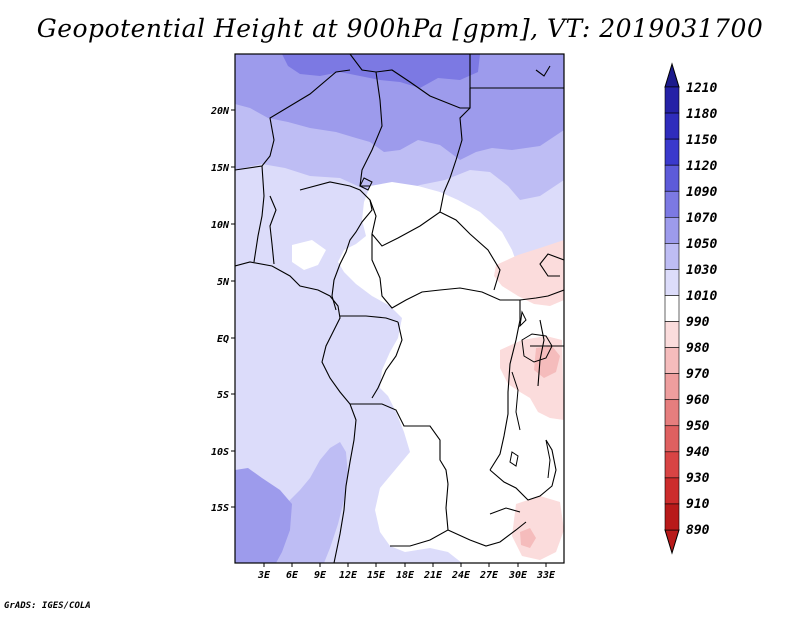 The height and width of the screenshot is (618, 800). Describe the element at coordinates (273, 230) in the screenshot. I see `border-togo-benin` at that location.